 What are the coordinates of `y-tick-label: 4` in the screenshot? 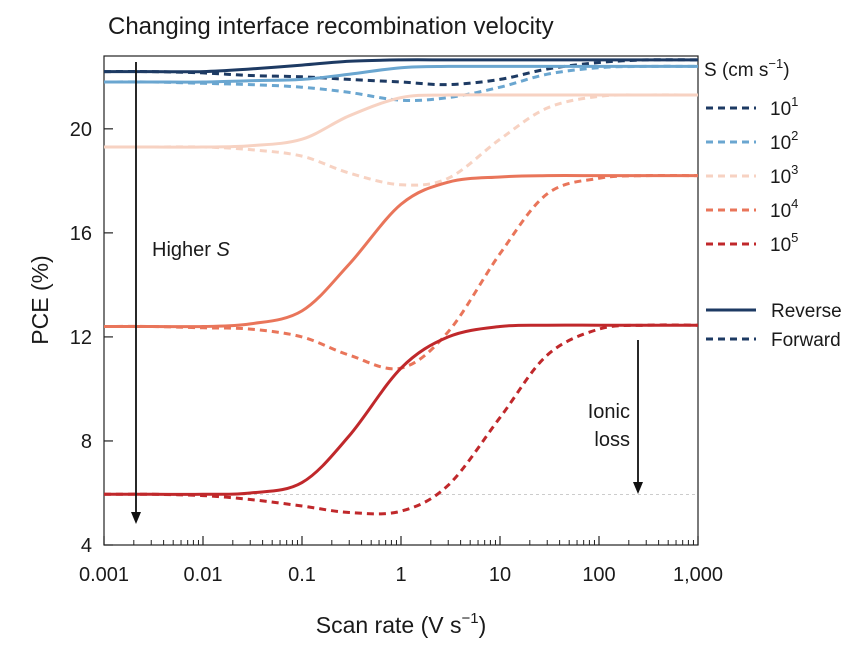 It's located at (86, 546).